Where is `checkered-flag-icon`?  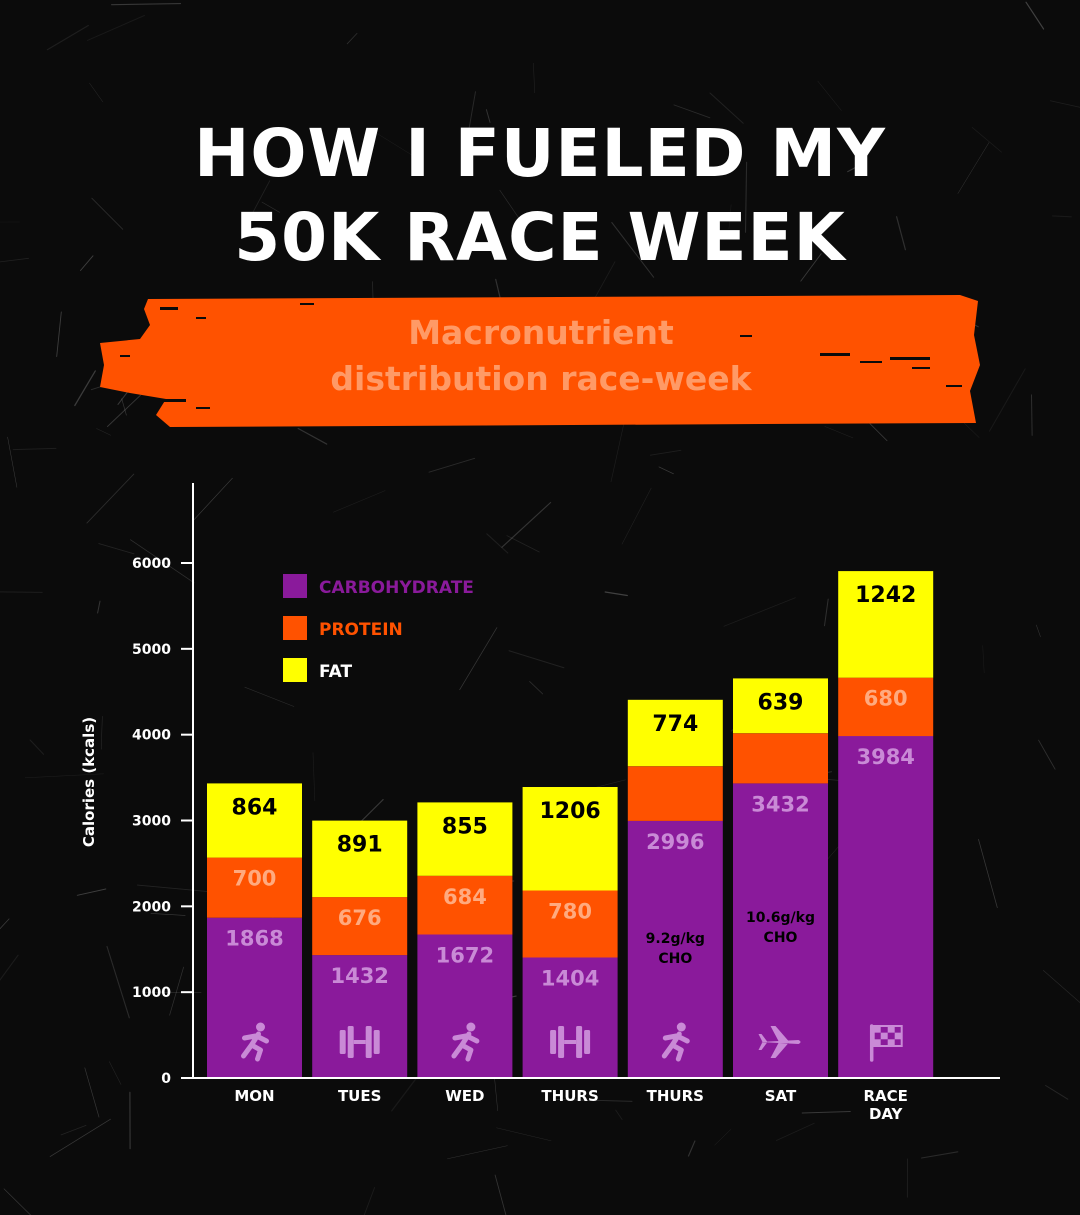
checkered-flag-icon is located at coordinates (886, 1043).